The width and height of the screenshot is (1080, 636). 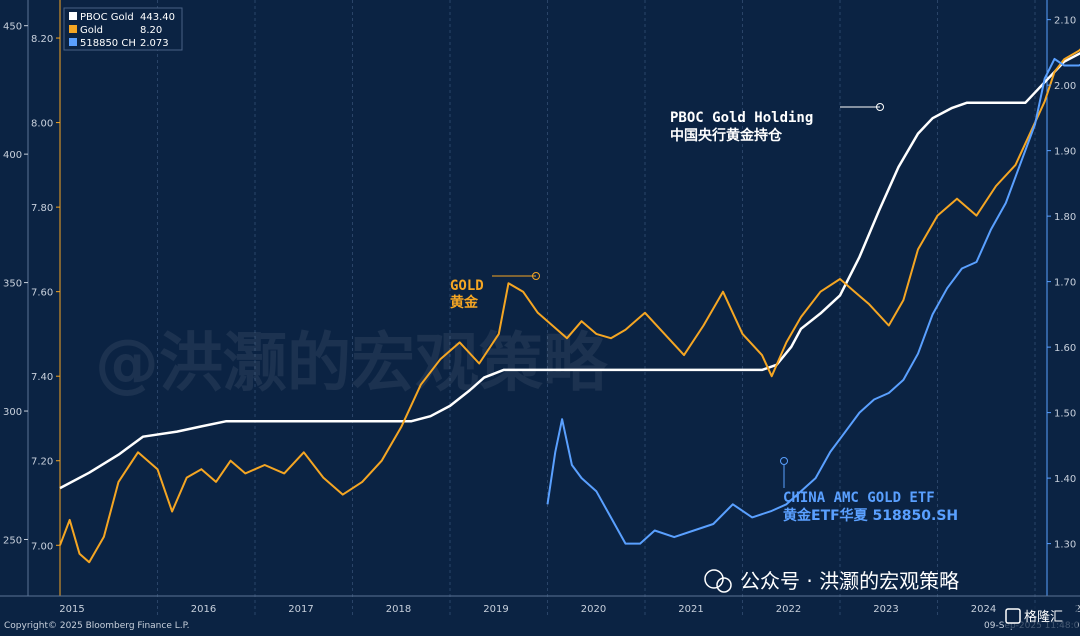 I want to click on annotation-gold-zh: 黄金, so click(x=464, y=302).